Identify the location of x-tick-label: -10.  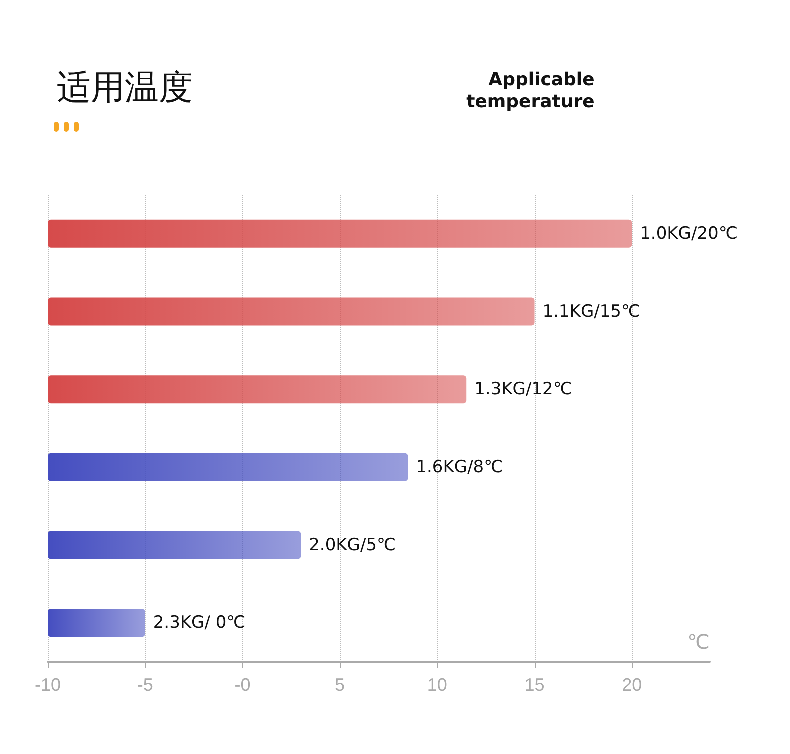
(48, 685).